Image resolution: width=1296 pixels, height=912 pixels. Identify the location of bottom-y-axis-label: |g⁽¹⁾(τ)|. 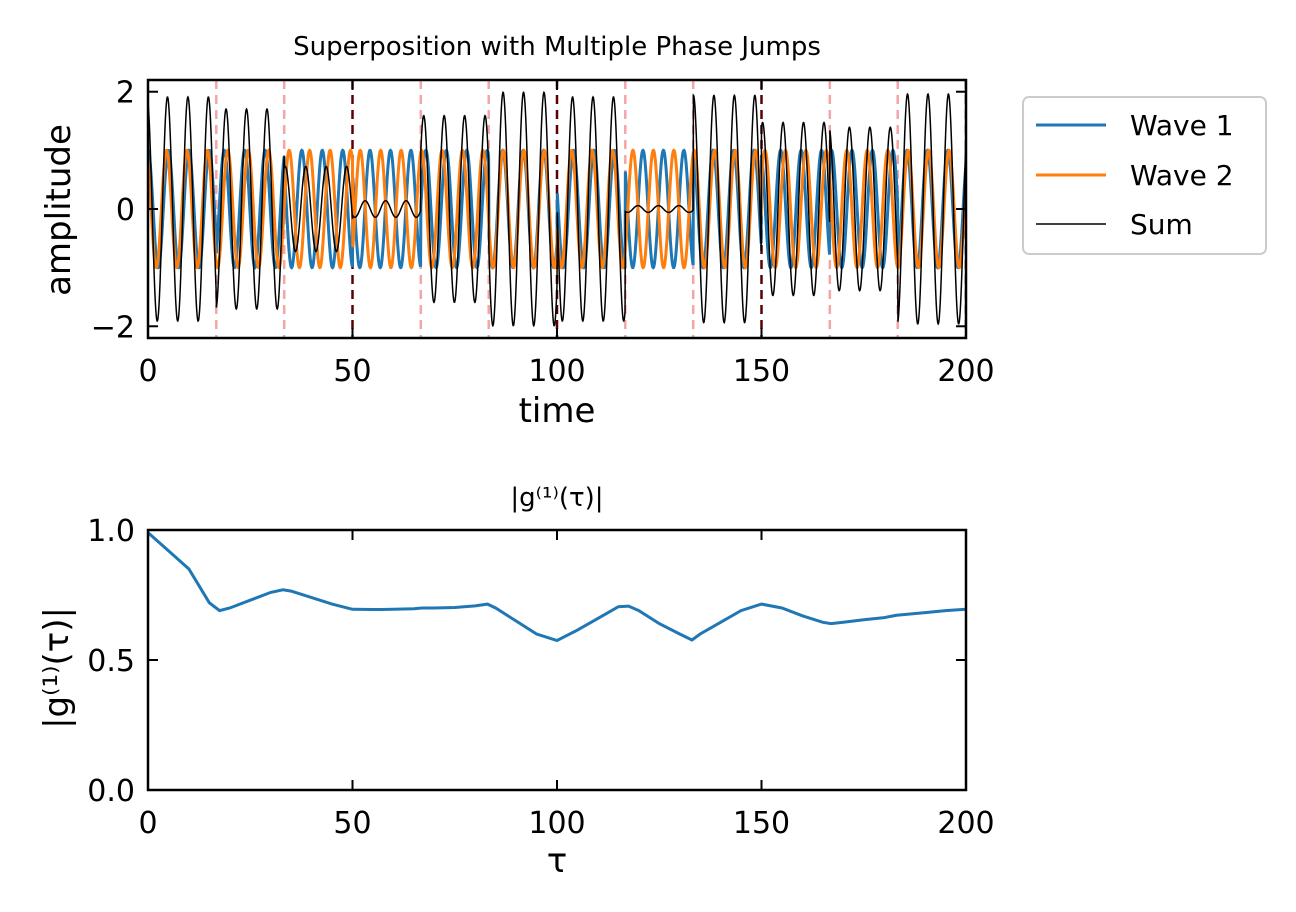
(57, 668).